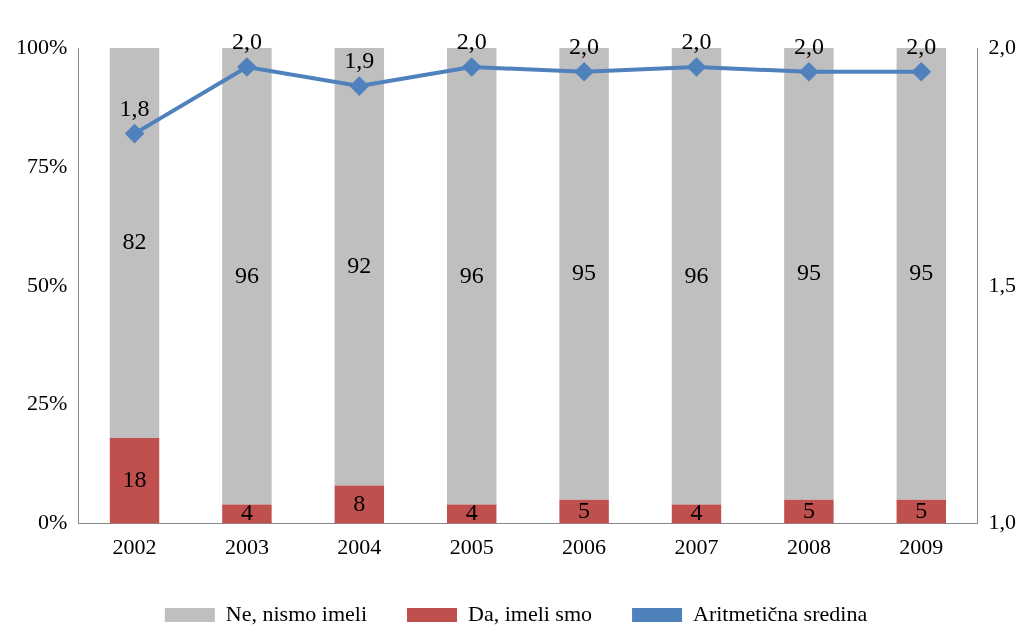 The image size is (1032, 644). I want to click on x-tick-label: 2007, so click(696, 546).